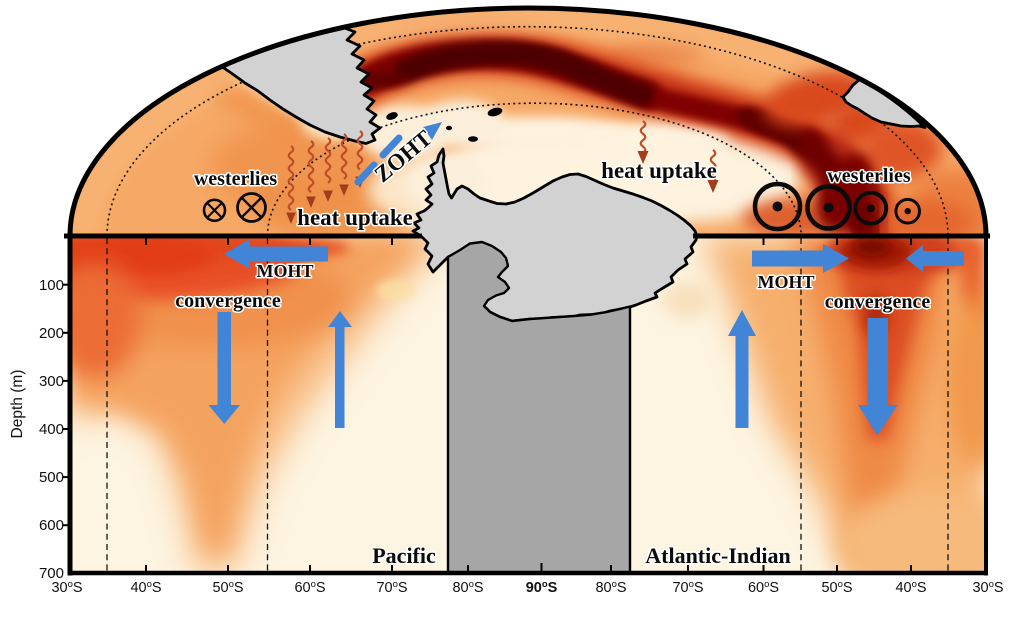  I want to click on svg-text: 700, so click(51, 573).